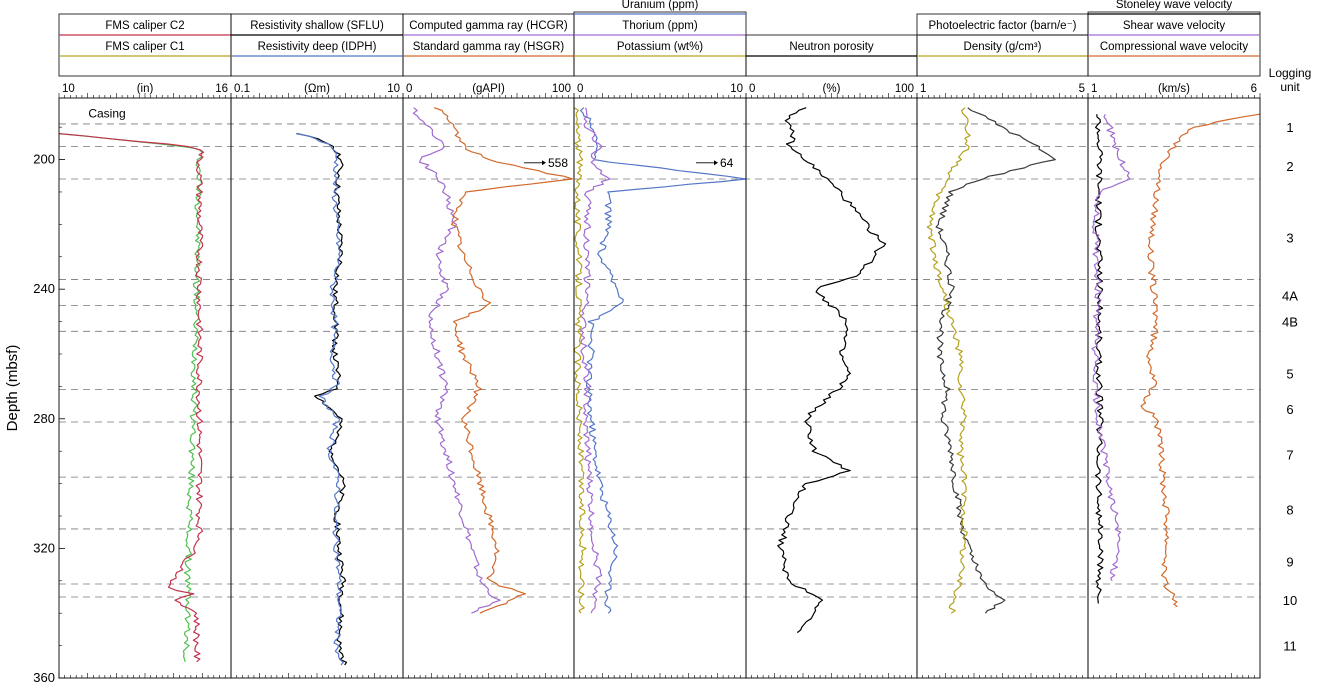  What do you see at coordinates (660, 5) in the screenshot?
I see `header-label: Uranium (ppm)` at bounding box center [660, 5].